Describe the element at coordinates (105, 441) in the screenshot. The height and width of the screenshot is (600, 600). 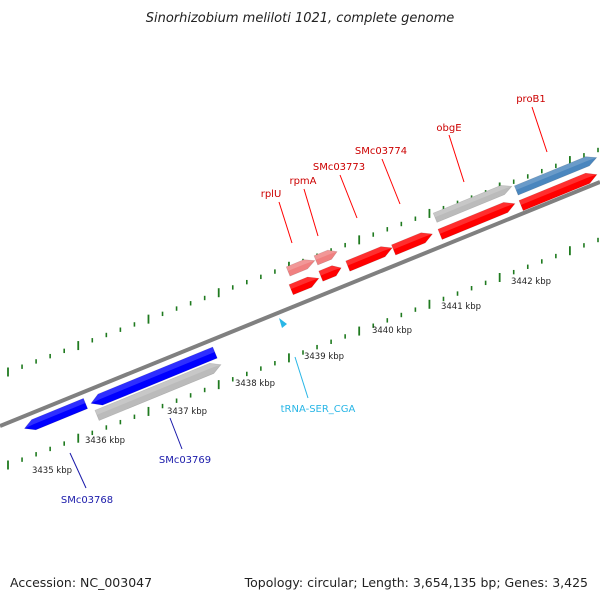
I see `scale-label: 3436 kbp` at that location.